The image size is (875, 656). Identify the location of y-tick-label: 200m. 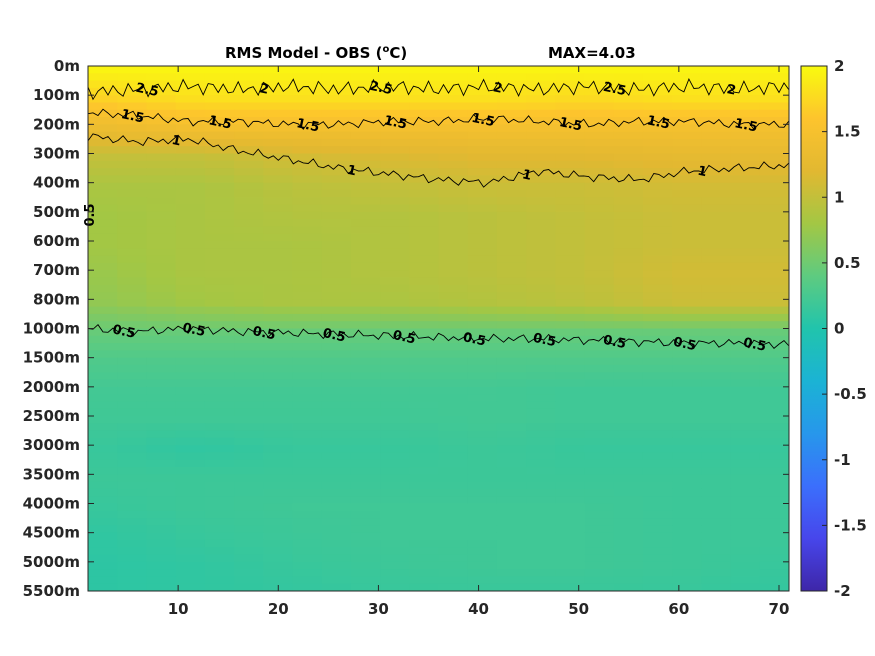
(56, 124).